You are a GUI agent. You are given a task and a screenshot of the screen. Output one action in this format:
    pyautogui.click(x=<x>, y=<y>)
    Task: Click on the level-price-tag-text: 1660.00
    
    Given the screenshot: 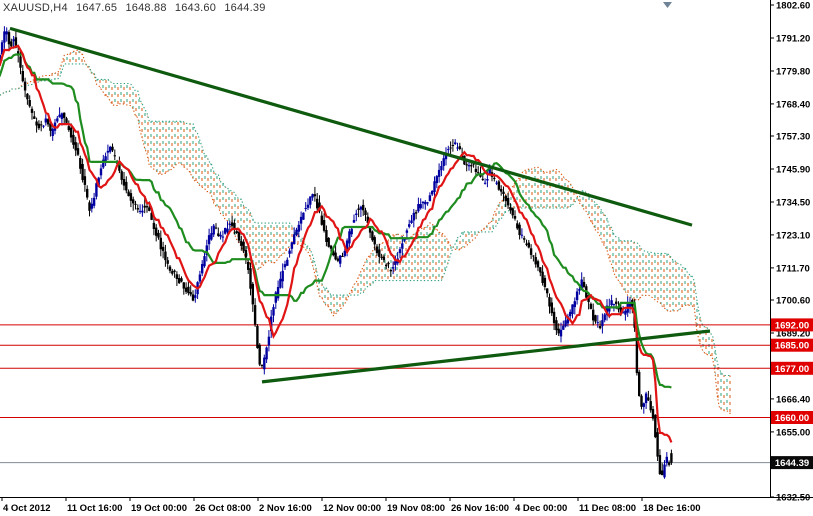 What is the action you would take?
    pyautogui.click(x=792, y=418)
    